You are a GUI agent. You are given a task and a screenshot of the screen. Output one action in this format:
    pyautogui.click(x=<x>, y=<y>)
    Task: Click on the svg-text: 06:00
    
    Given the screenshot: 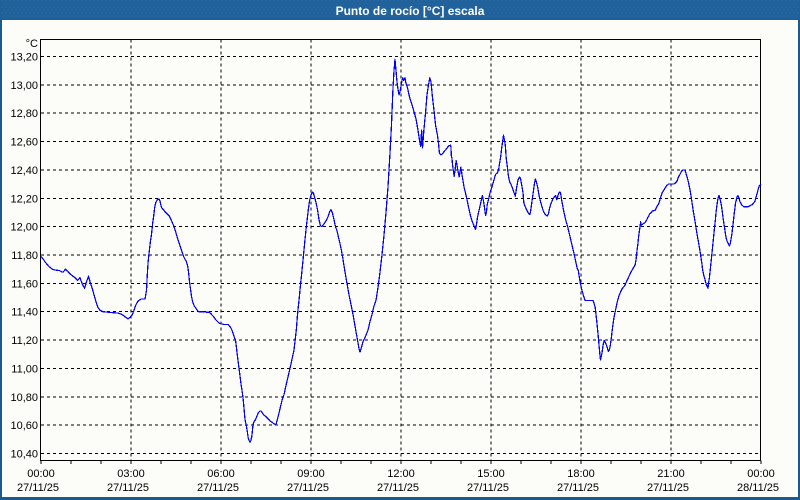 What is the action you would take?
    pyautogui.click(x=221, y=474)
    